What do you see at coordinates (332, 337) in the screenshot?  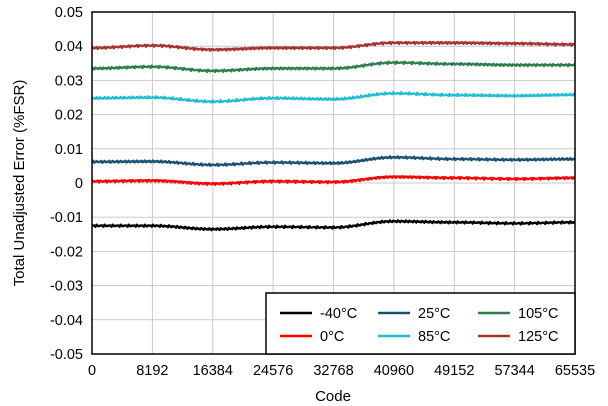 I see `legend-label-1: 0°C` at bounding box center [332, 337].